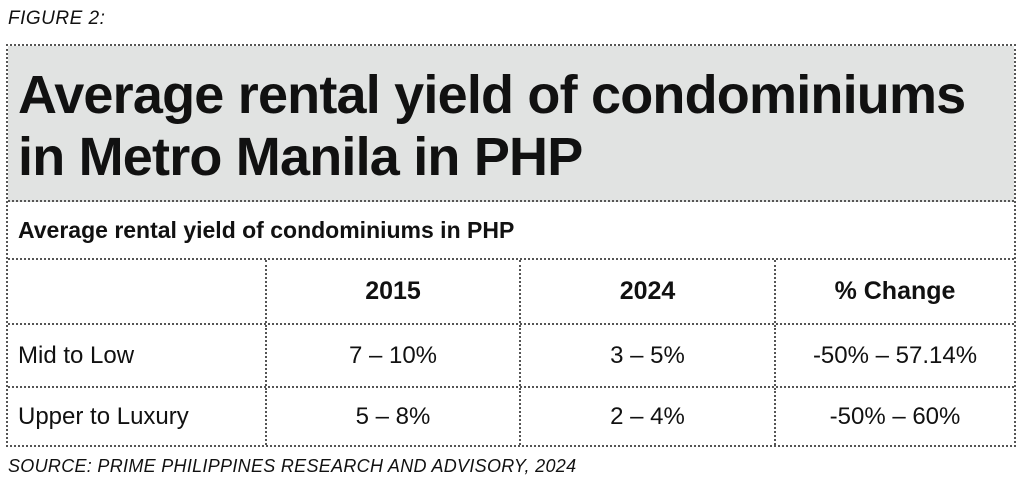  What do you see at coordinates (894, 291) in the screenshot?
I see `header-cell-change: % Change` at bounding box center [894, 291].